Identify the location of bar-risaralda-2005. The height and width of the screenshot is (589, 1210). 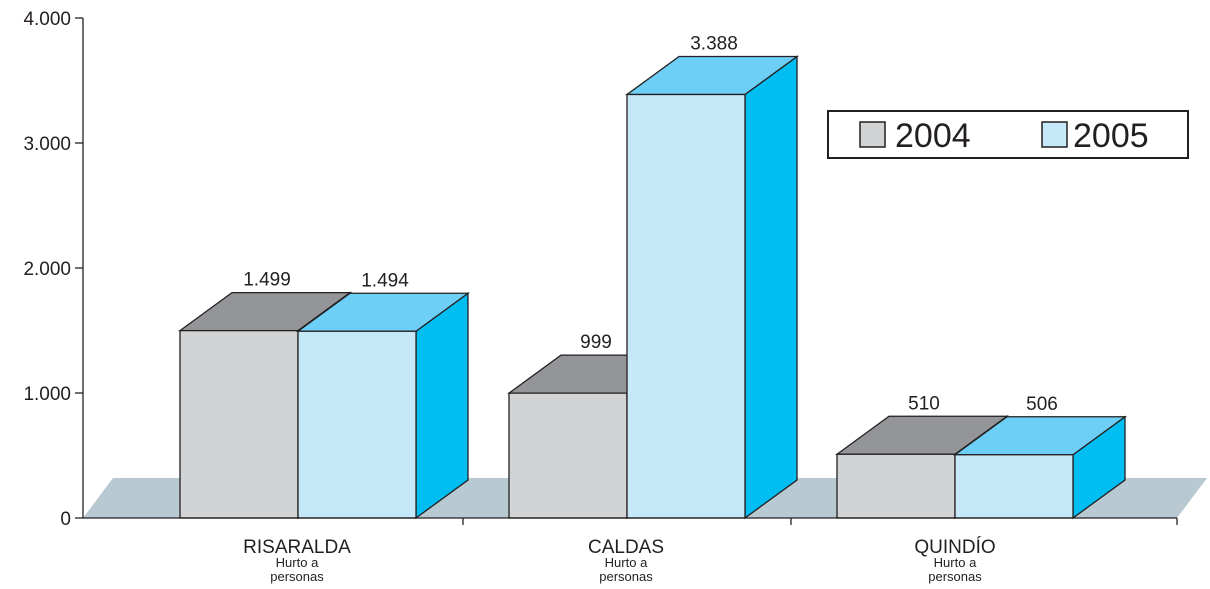
(383, 405).